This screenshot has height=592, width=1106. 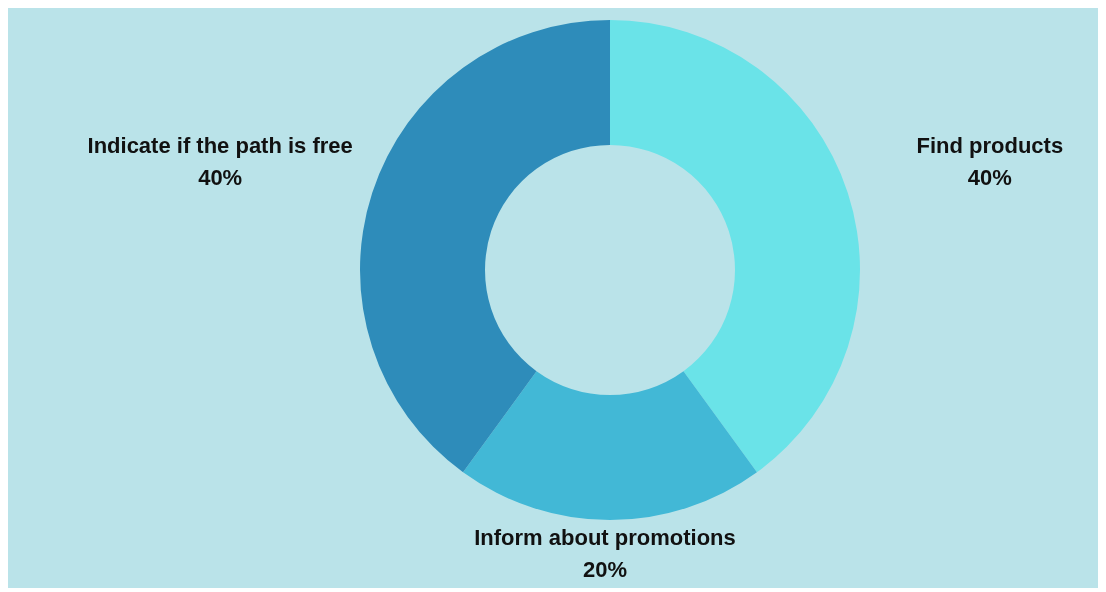 I want to click on slice-label: Find products, so click(x=990, y=146).